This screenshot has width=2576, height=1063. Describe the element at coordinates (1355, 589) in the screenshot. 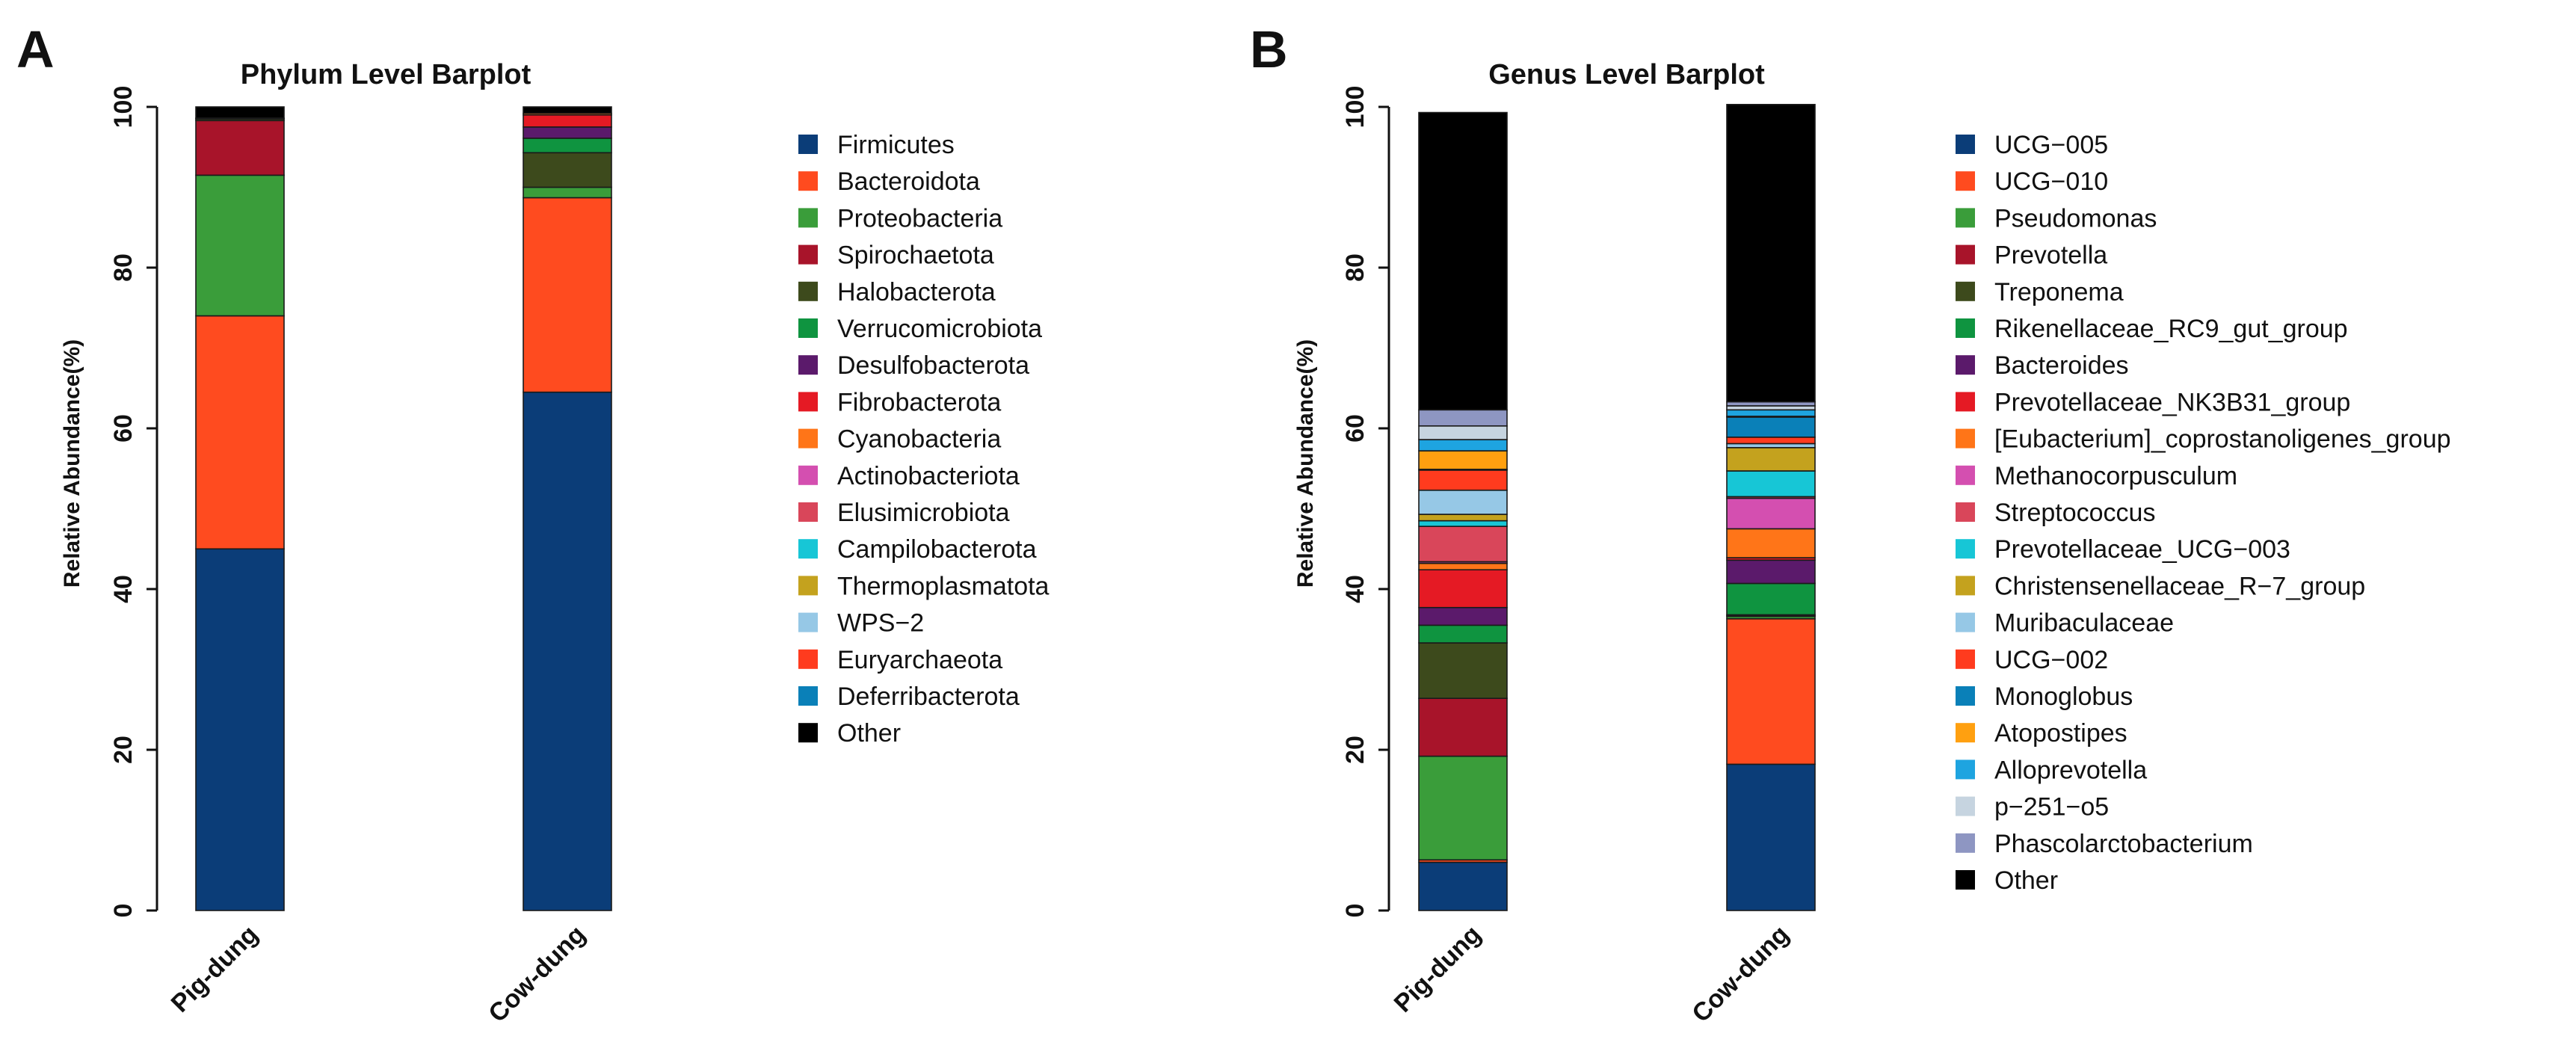

I see `y-tick-label: 40` at that location.